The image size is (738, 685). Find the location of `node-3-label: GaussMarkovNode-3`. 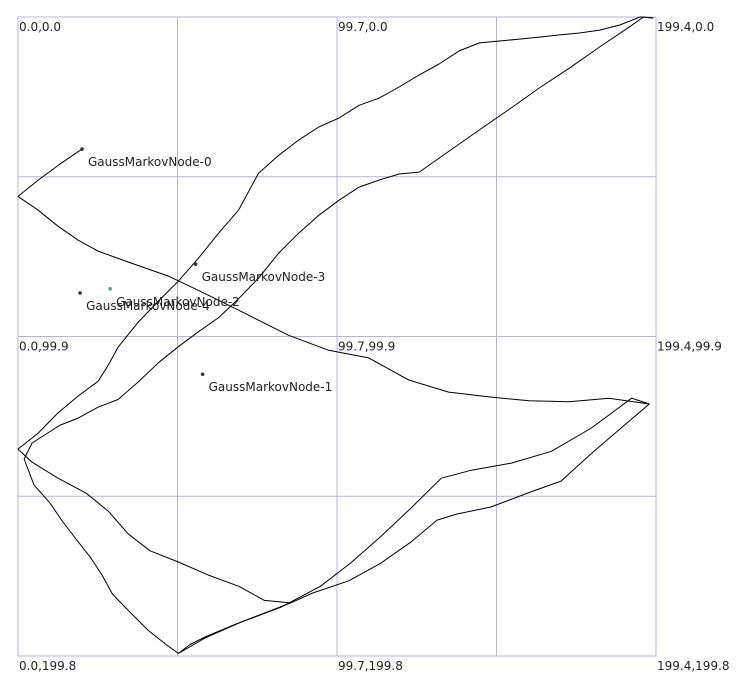

node-3-label: GaussMarkovNode-3 is located at coordinates (264, 277).